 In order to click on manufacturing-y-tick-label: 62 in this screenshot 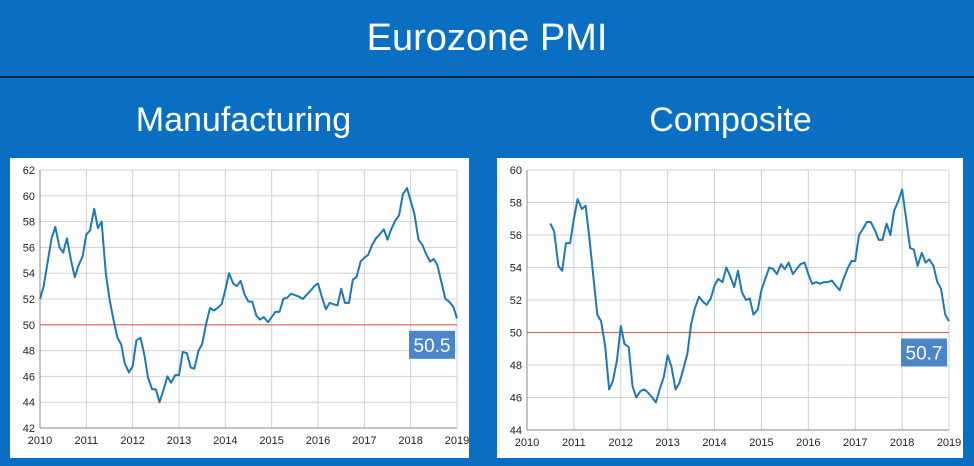, I will do `click(29, 171)`.